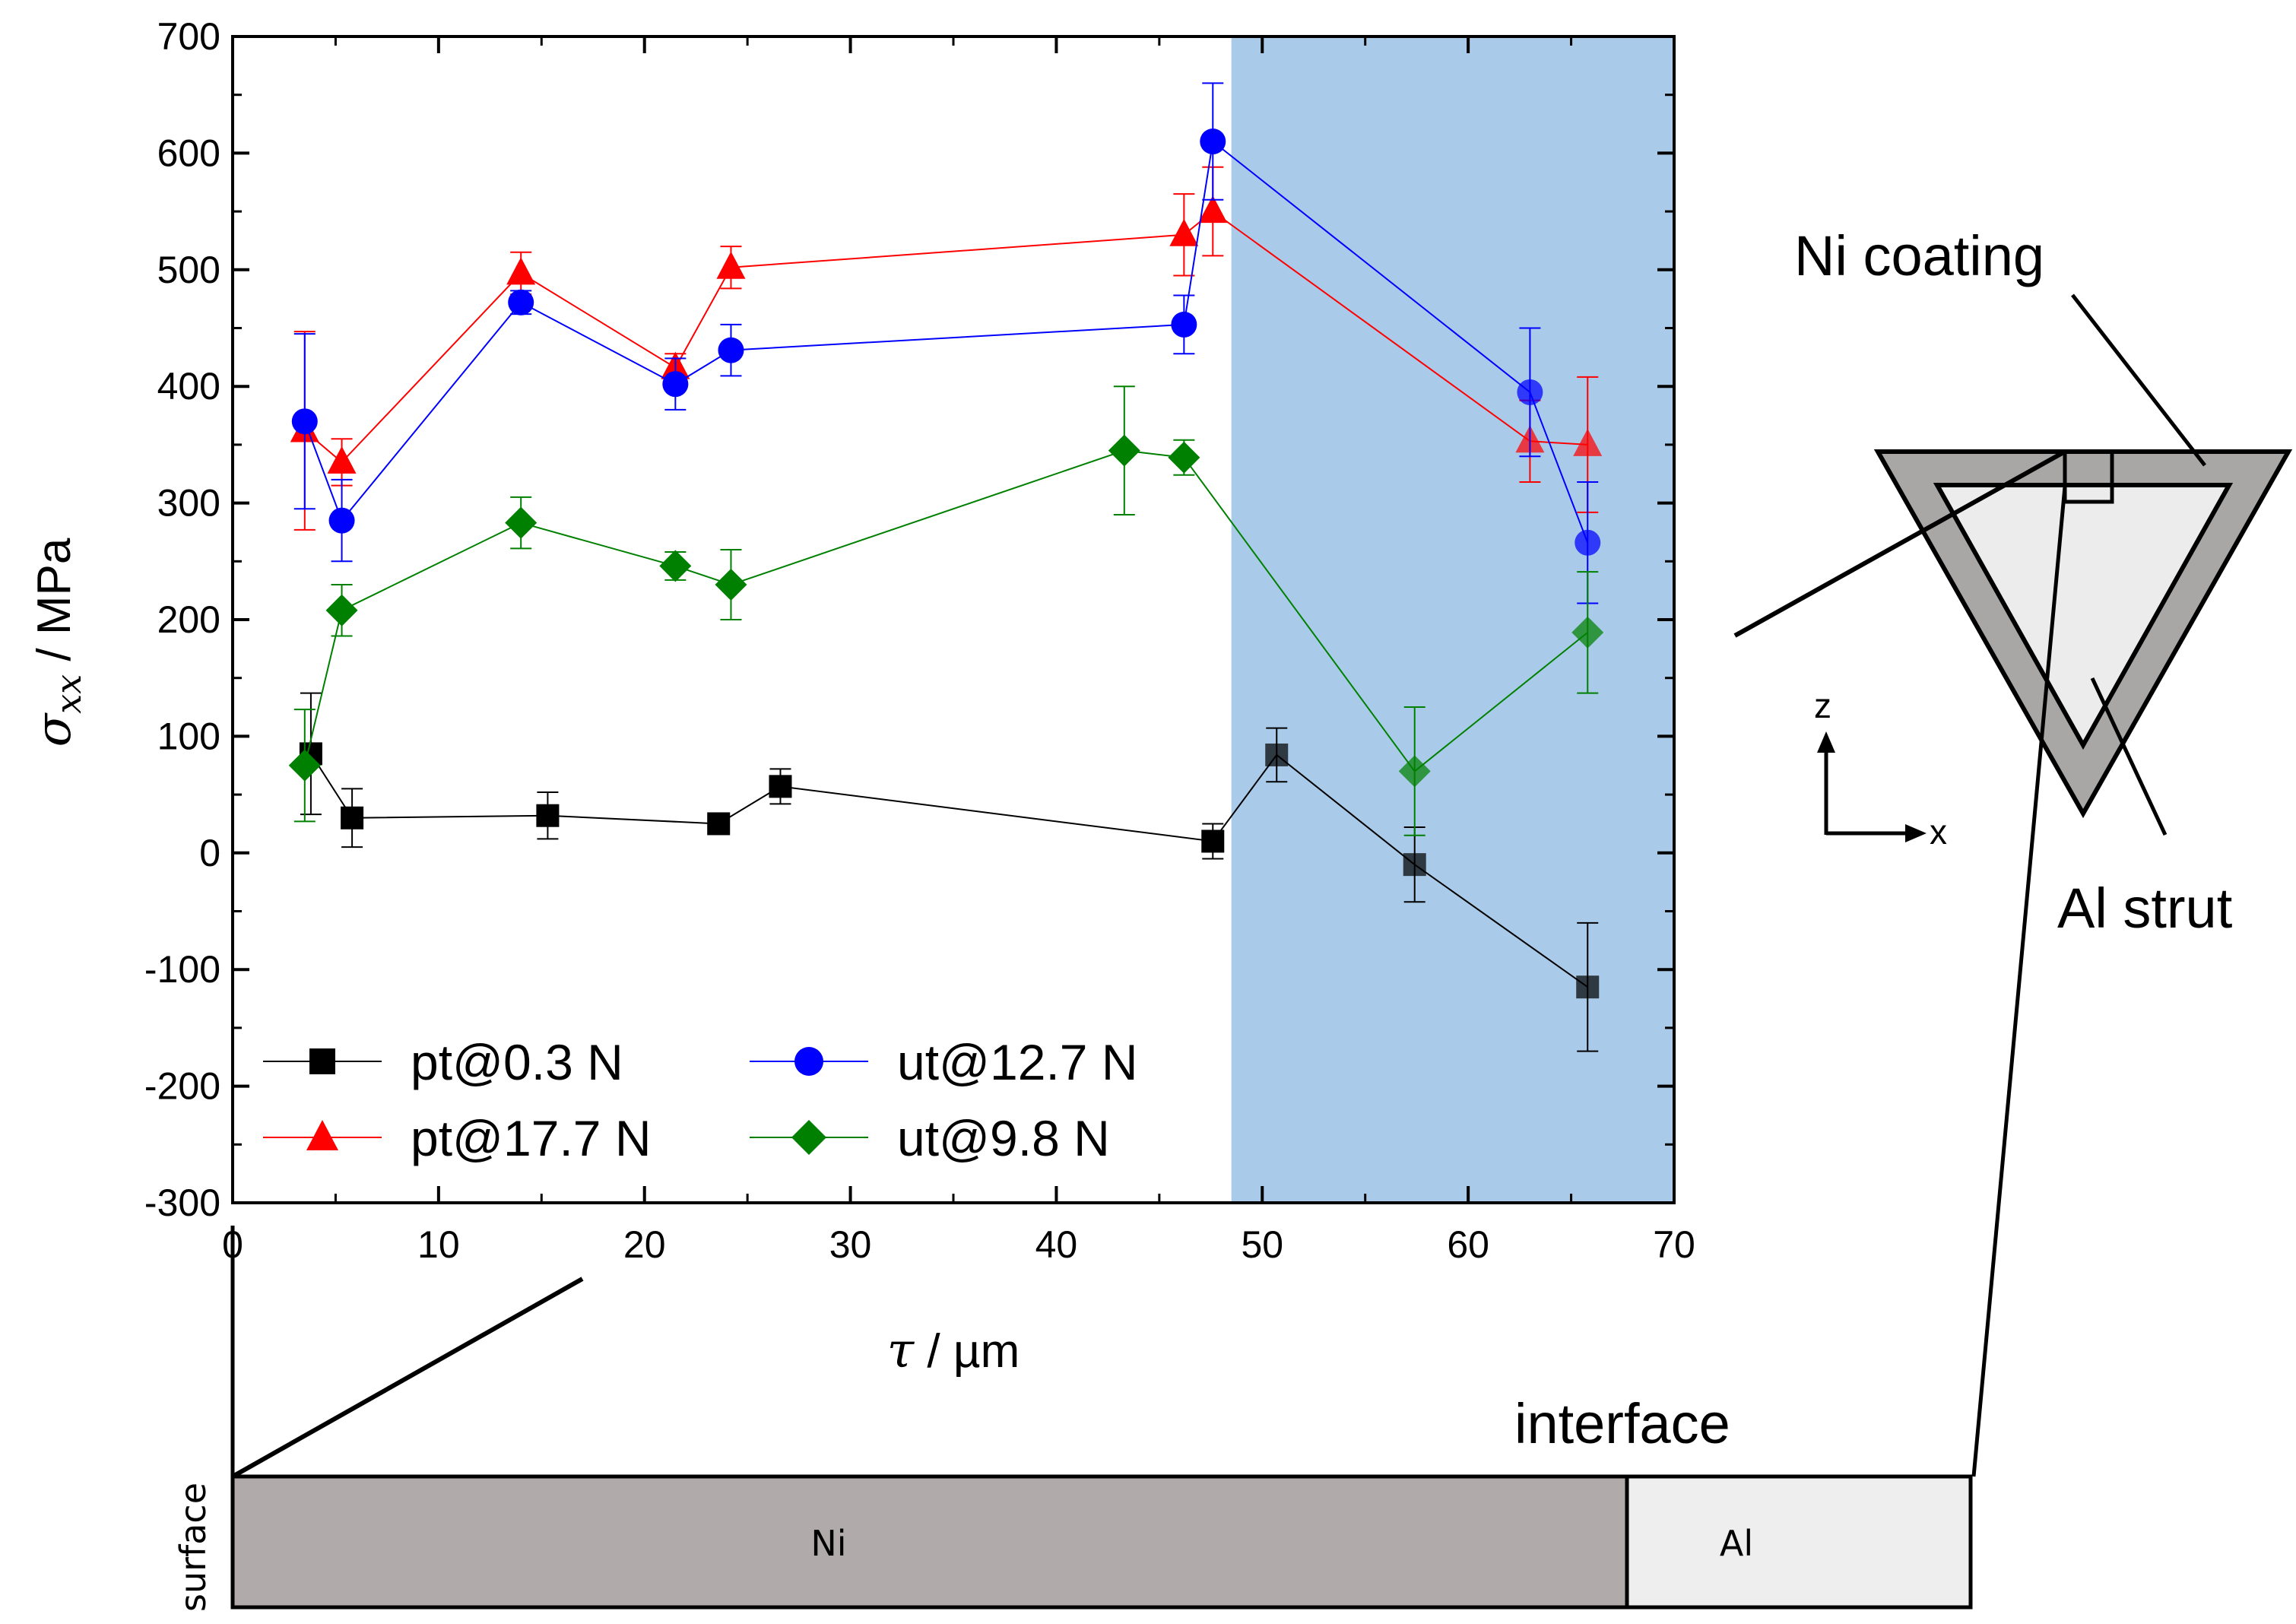  I want to click on al-strut-triangle, so click(2083, 616).